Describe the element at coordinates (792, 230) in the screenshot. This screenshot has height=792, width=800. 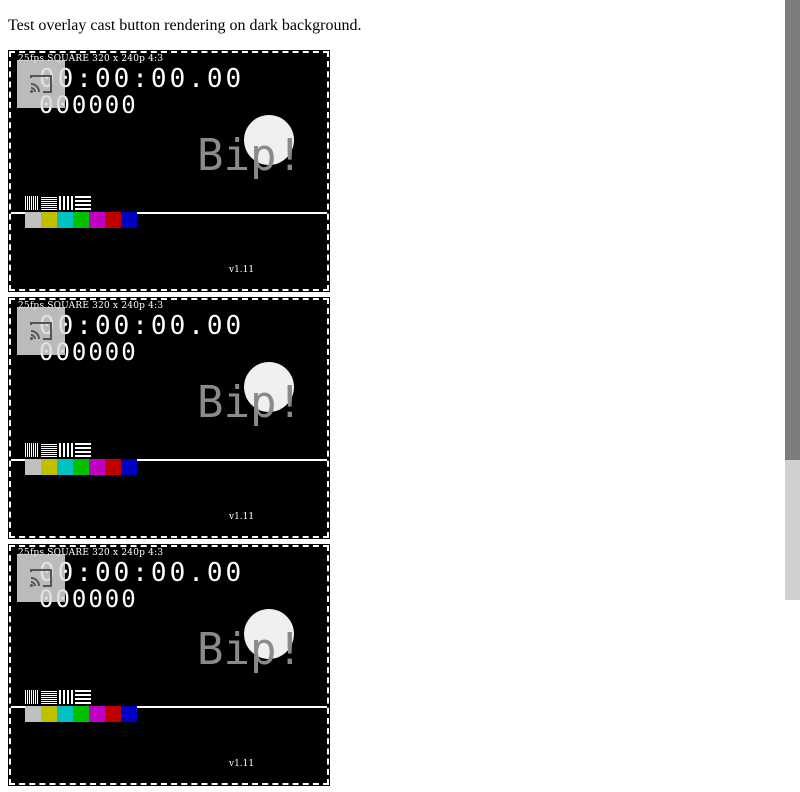
I see `scrollbar-thumb` at that location.